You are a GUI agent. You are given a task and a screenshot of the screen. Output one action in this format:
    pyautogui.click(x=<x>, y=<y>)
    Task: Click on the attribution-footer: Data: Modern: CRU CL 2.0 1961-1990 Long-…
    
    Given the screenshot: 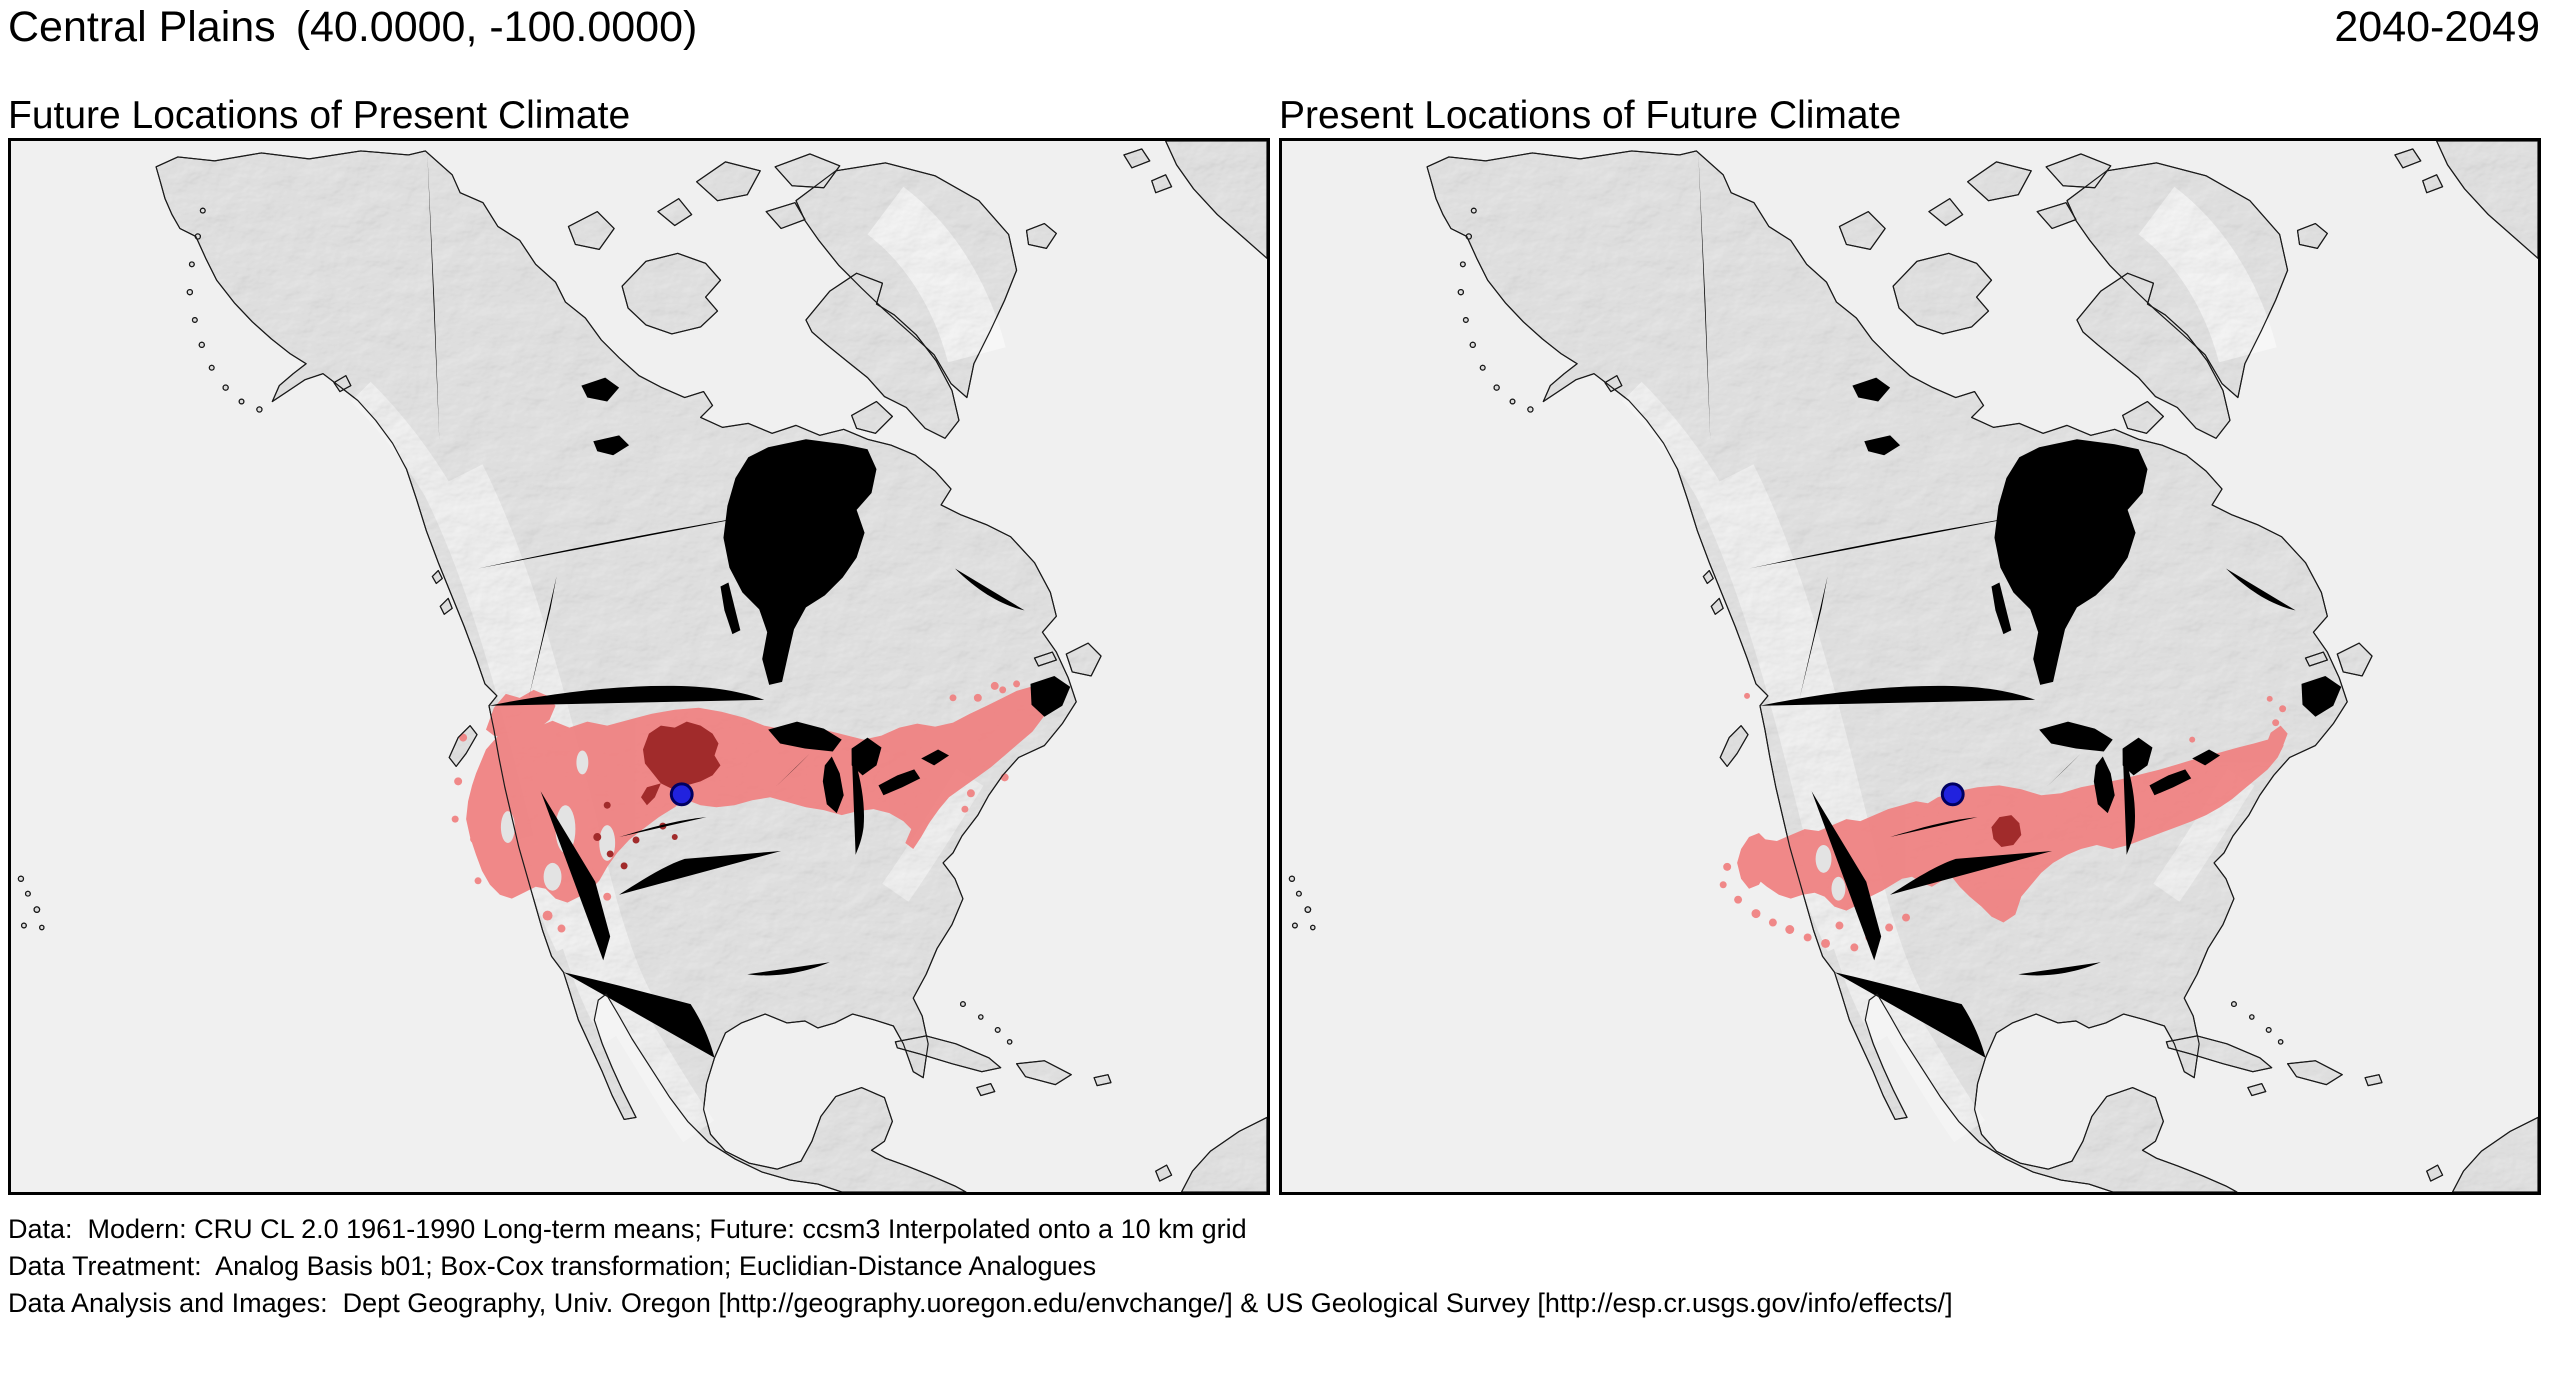 What is the action you would take?
    pyautogui.click(x=1279, y=1266)
    